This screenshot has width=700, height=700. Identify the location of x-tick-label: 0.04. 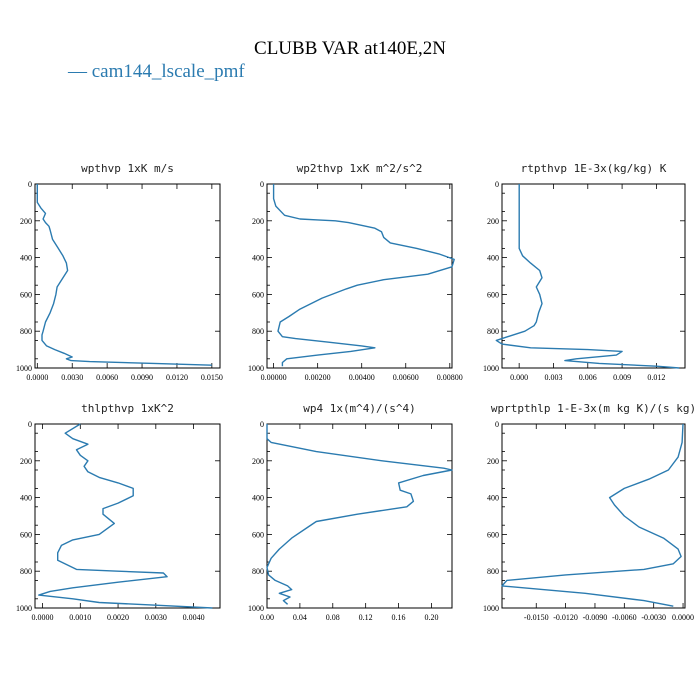
(300, 617).